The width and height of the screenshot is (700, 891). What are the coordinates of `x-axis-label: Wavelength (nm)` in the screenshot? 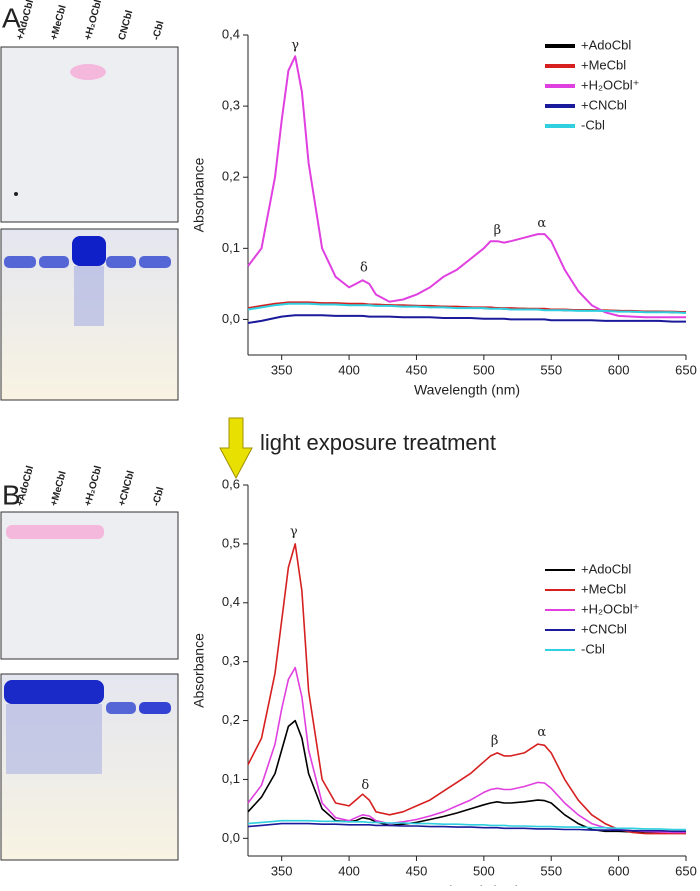 It's located at (467, 390).